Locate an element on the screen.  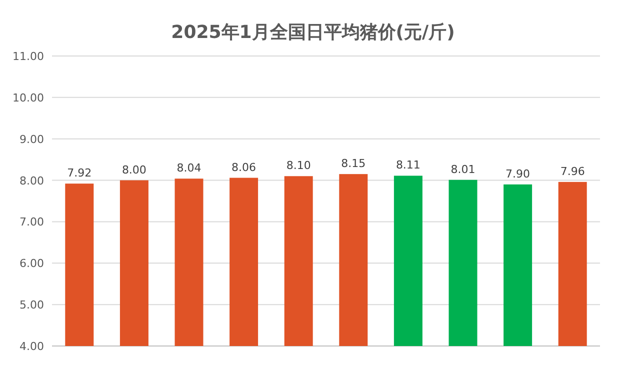
y-tick-label: 7.00 is located at coordinates (32, 222).